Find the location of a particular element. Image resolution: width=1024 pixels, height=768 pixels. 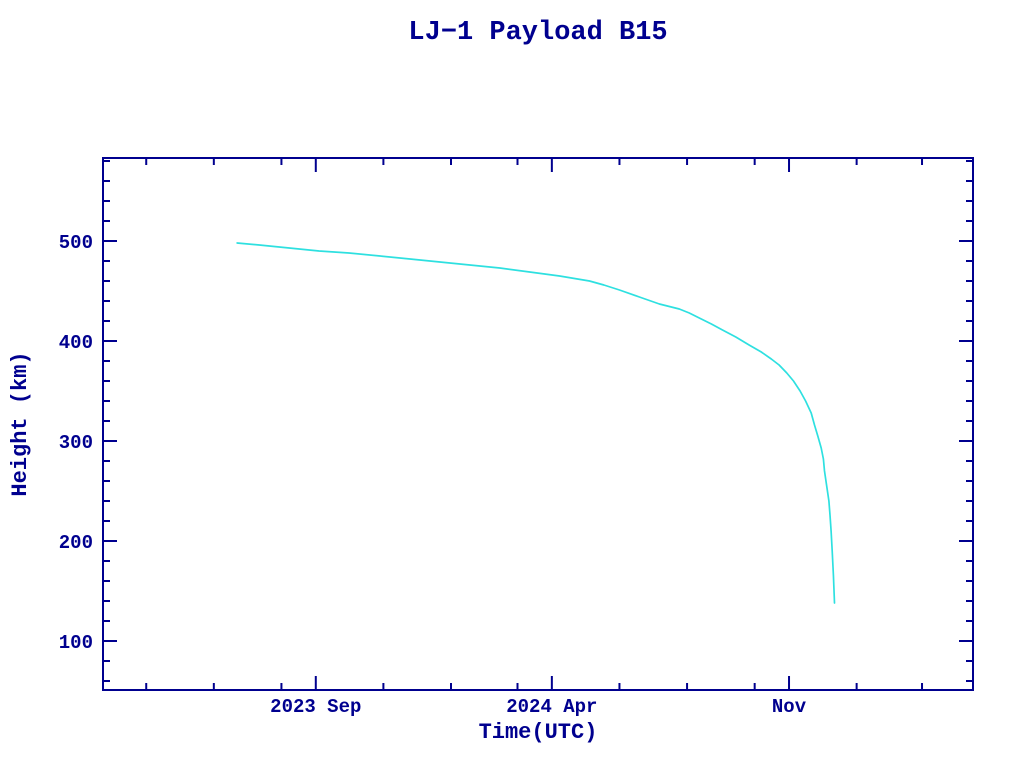

x-tick-label: 2023 Sep is located at coordinates (315, 707).